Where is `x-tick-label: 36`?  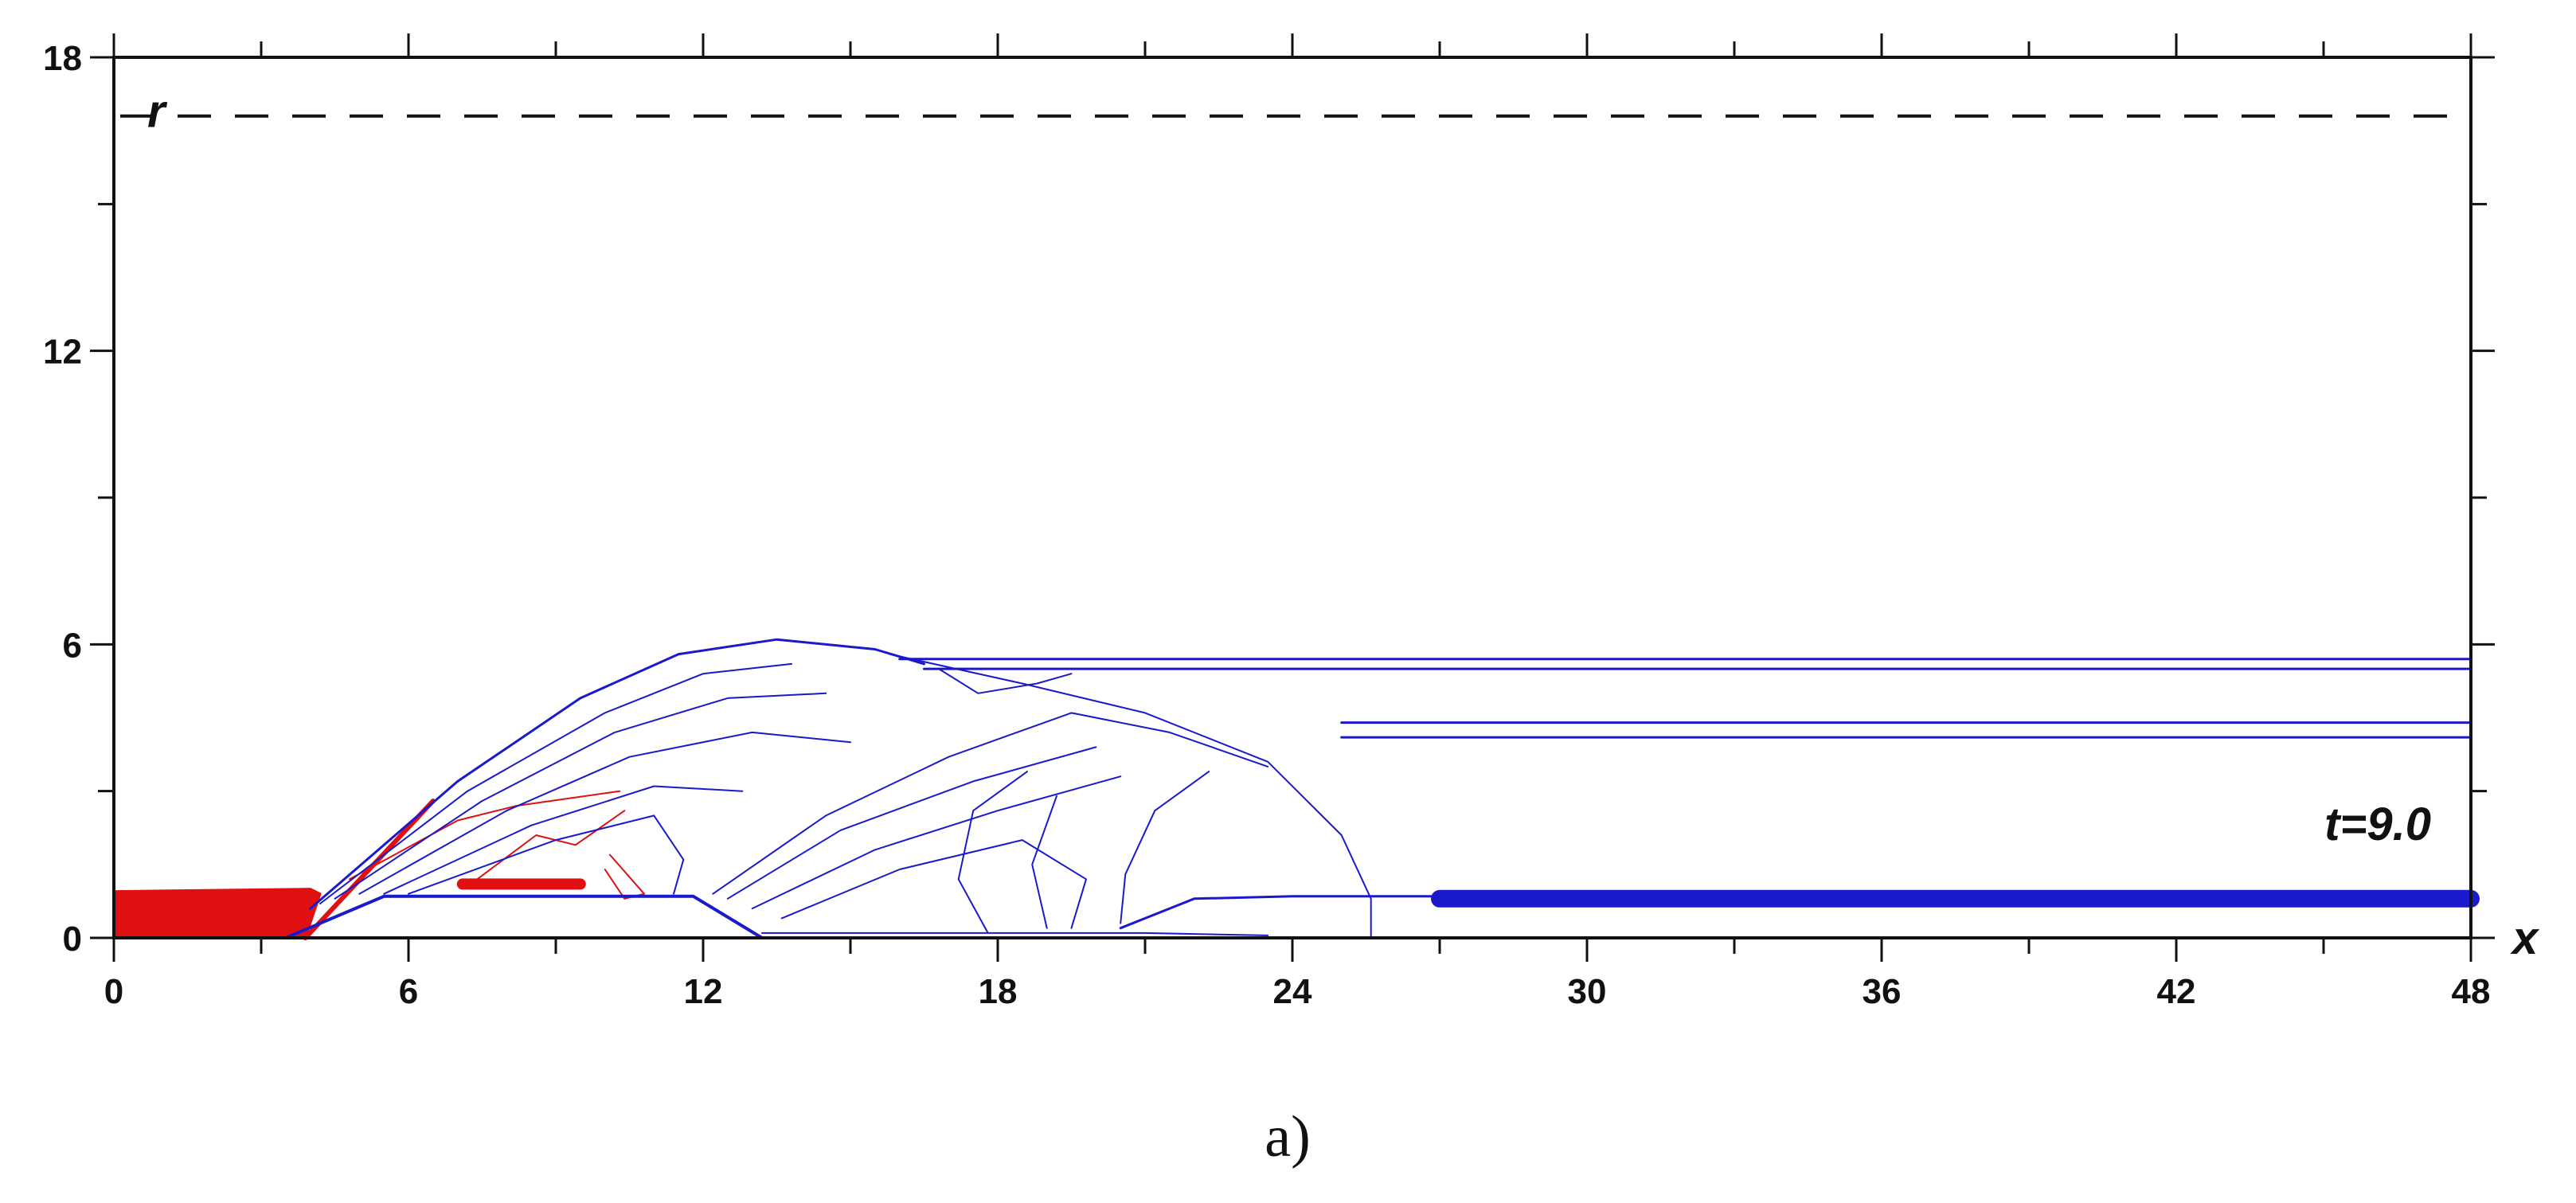
x-tick-label: 36 is located at coordinates (1882, 992).